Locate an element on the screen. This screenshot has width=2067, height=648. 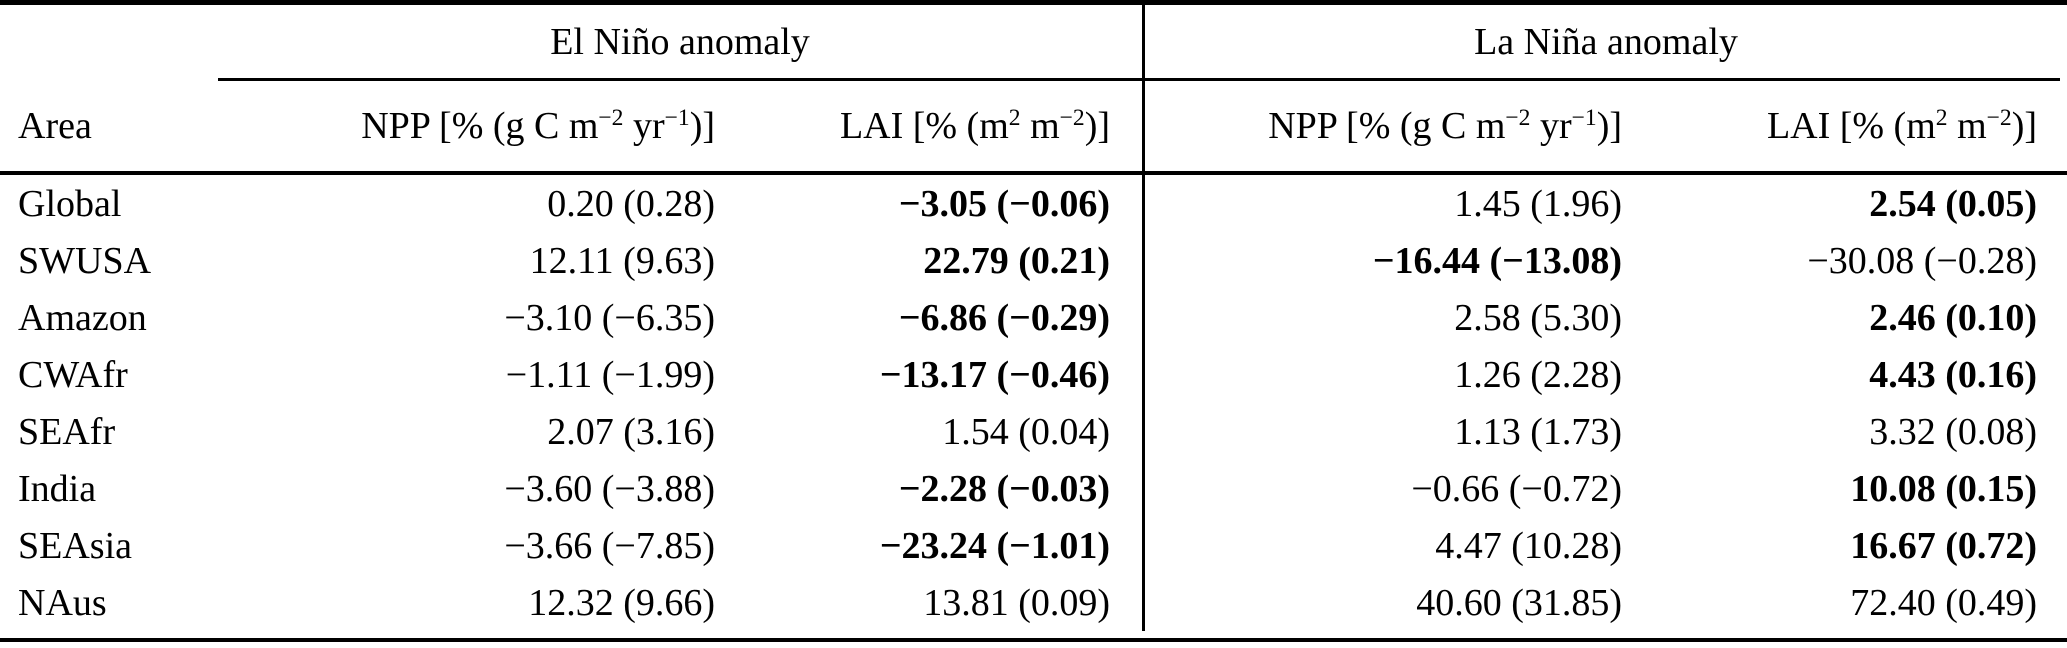
area-cell: CWAfr is located at coordinates (73, 374).